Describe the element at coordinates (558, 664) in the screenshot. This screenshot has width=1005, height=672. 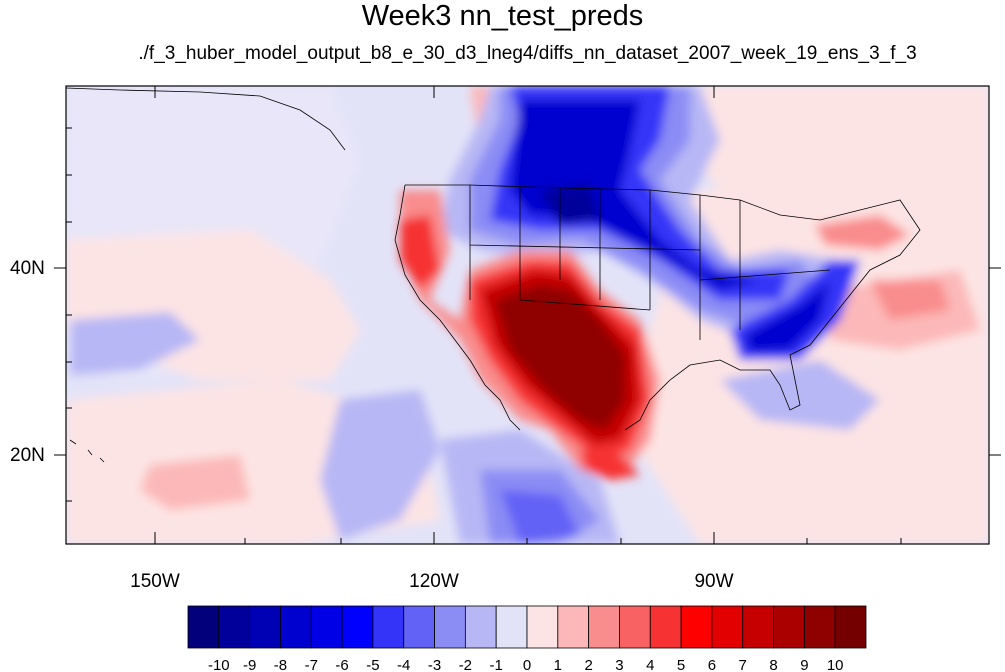
I see `colorbar-label: 1` at that location.